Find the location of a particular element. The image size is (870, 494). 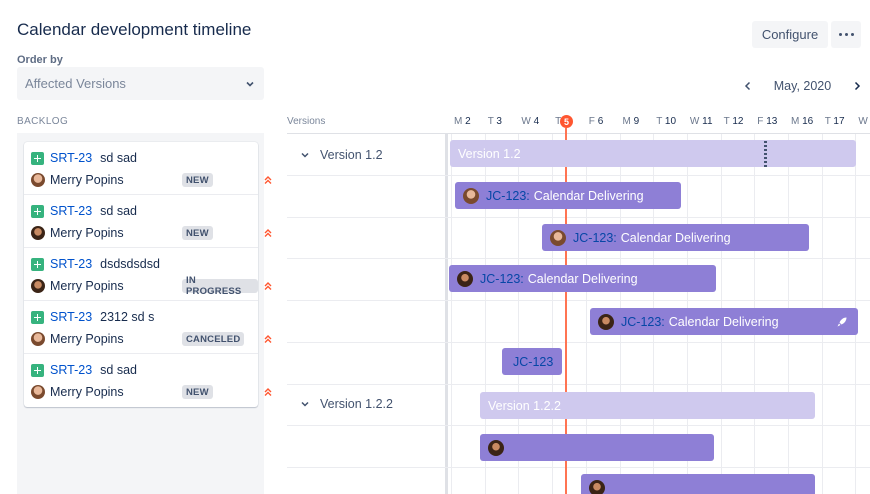

version-bar-label: Version 1.2.2 is located at coordinates (524, 405).